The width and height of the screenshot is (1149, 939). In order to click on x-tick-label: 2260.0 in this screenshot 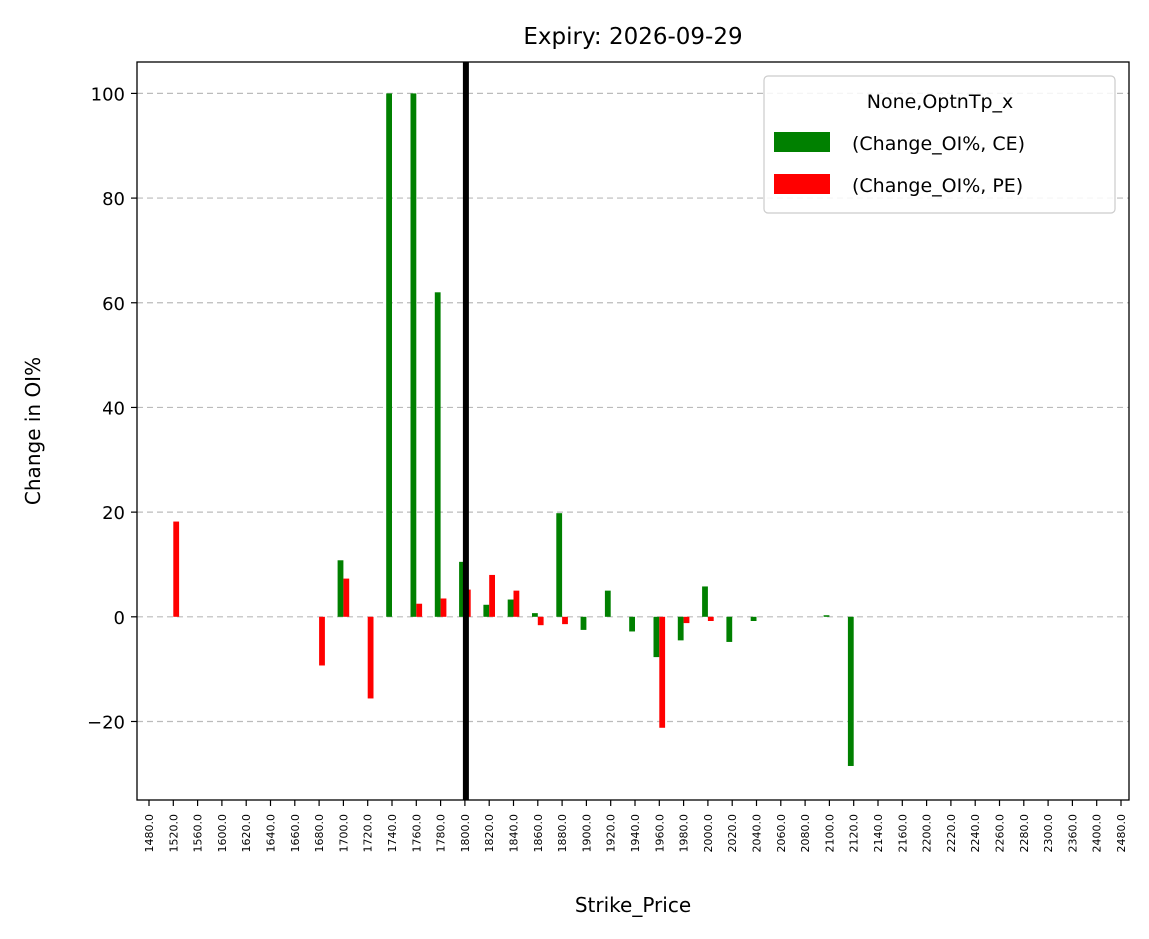, I will do `click(1000, 833)`.